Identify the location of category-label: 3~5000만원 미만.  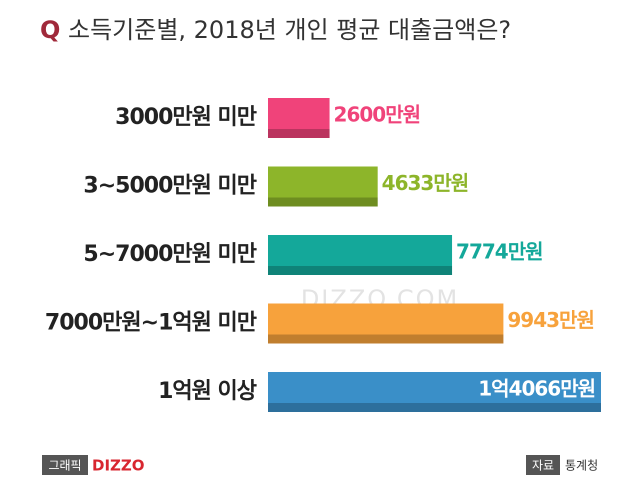
(169, 186).